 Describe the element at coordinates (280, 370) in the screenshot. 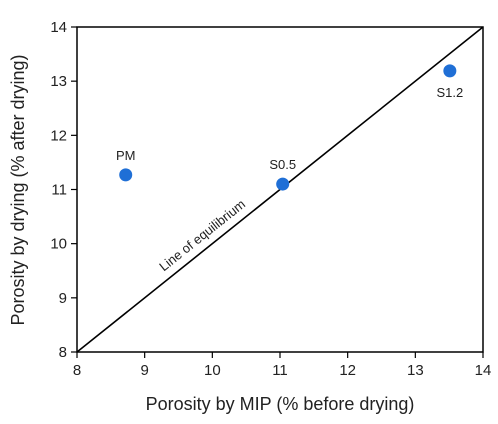

I see `x-tick-label: 11` at that location.